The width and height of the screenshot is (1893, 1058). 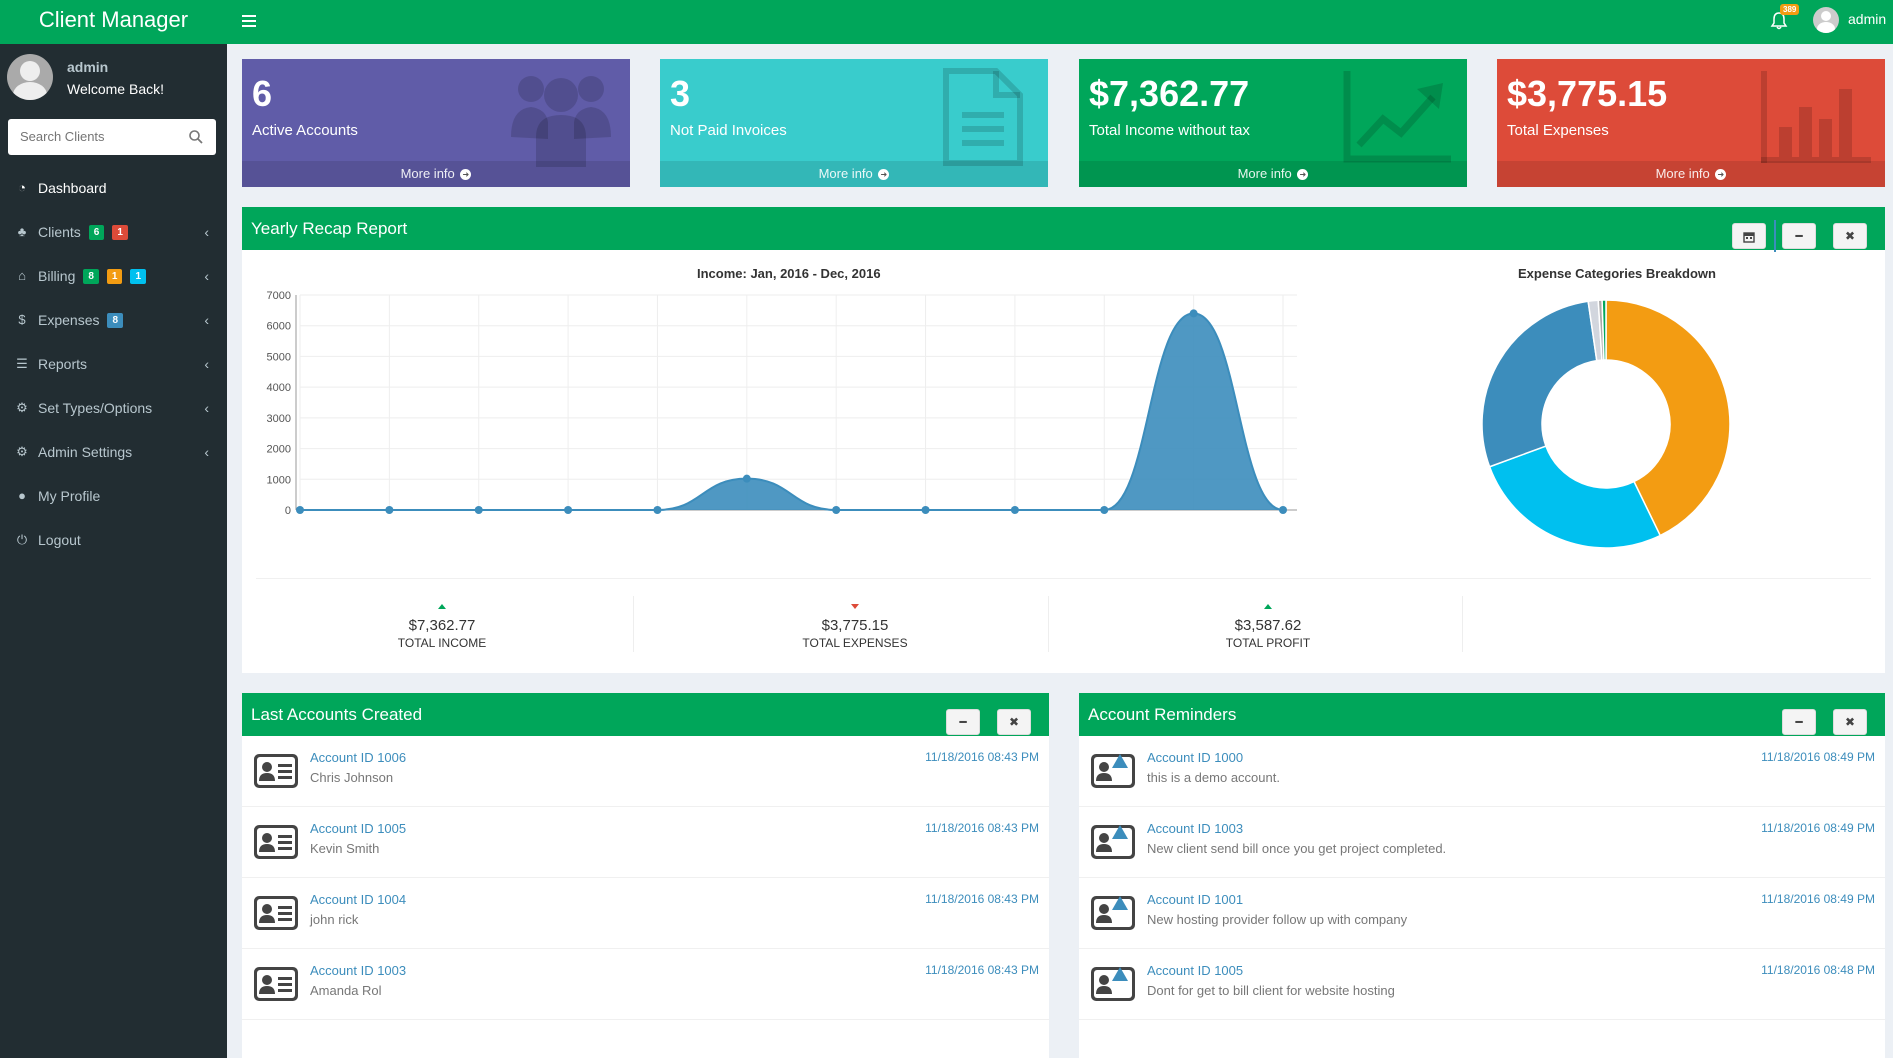 What do you see at coordinates (88, 67) in the screenshot?
I see `user-name: admin` at bounding box center [88, 67].